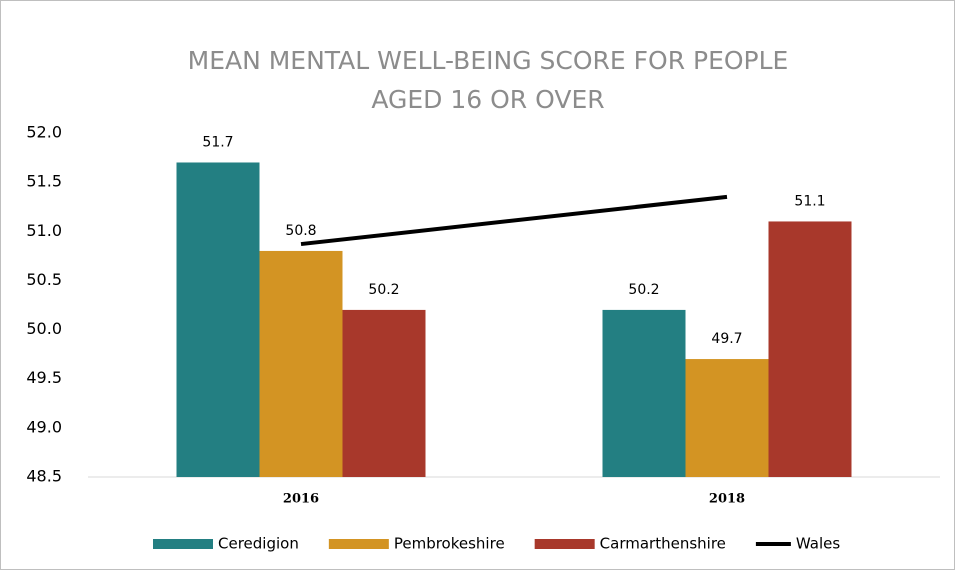  What do you see at coordinates (44, 426) in the screenshot?
I see `y-tick-label: 49.0` at bounding box center [44, 426].